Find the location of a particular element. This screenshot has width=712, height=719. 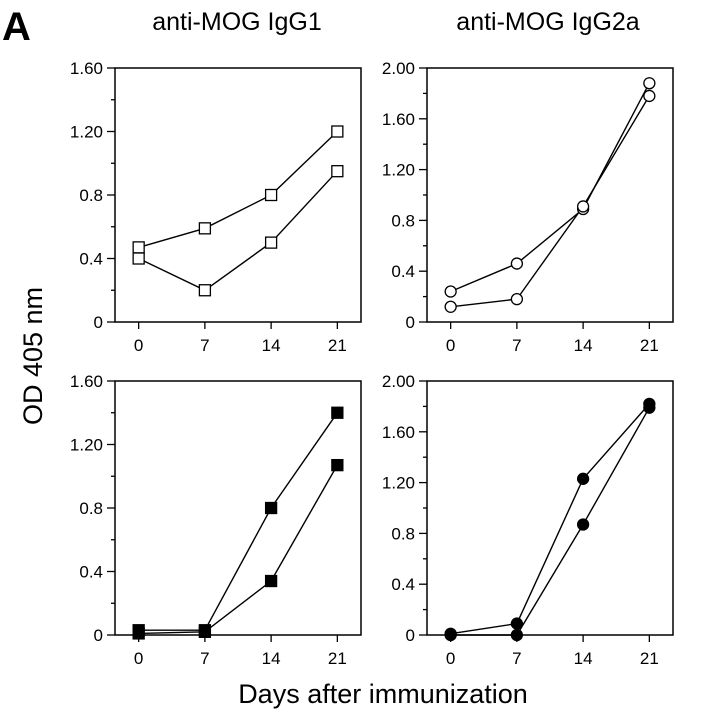

panel-letter: A is located at coordinates (16, 27).